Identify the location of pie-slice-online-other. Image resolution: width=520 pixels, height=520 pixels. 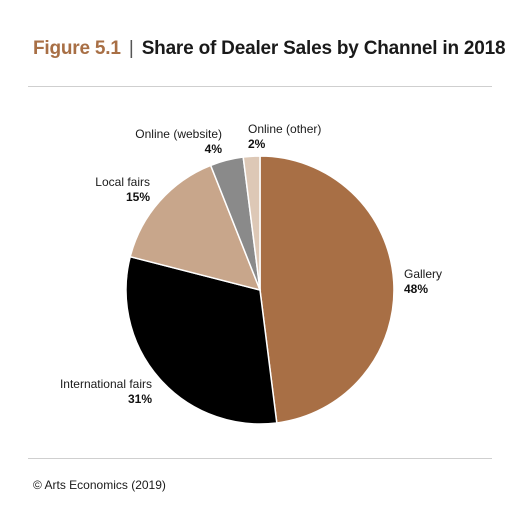
(251, 223).